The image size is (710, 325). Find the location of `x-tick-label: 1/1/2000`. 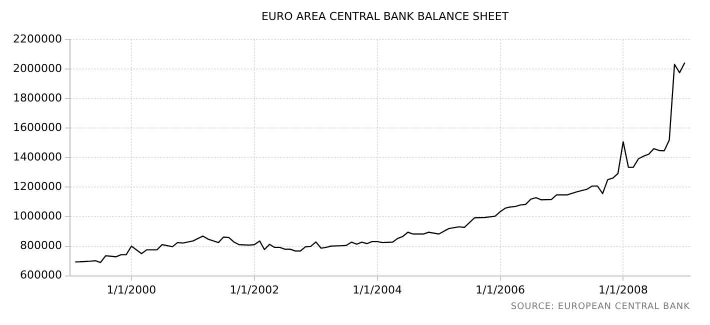

x-tick-label: 1/1/2000 is located at coordinates (131, 289).